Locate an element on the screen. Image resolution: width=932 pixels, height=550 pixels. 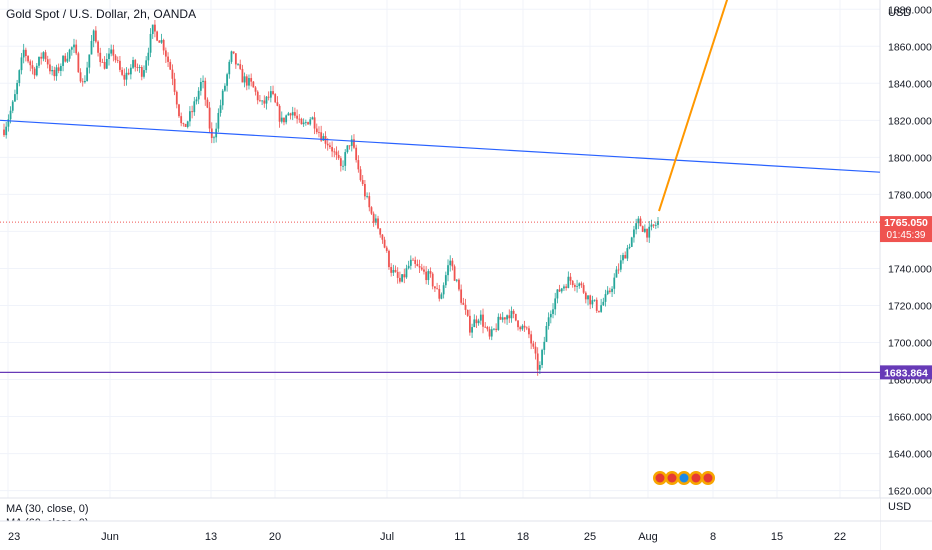
price-tick-label: 1880.000 is located at coordinates (910, 10).